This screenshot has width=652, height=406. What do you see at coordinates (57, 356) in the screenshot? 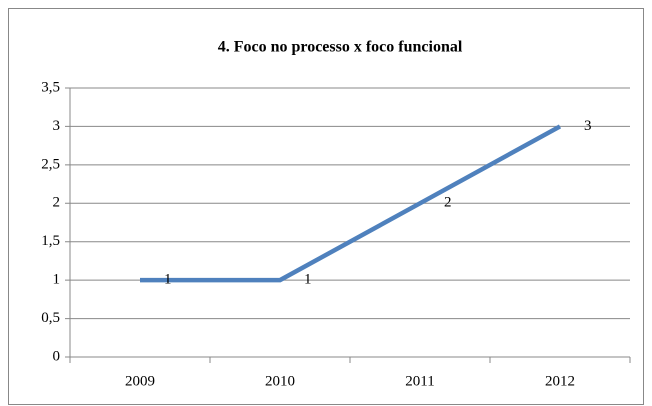
I see `y-tick-label: 0` at bounding box center [57, 356].